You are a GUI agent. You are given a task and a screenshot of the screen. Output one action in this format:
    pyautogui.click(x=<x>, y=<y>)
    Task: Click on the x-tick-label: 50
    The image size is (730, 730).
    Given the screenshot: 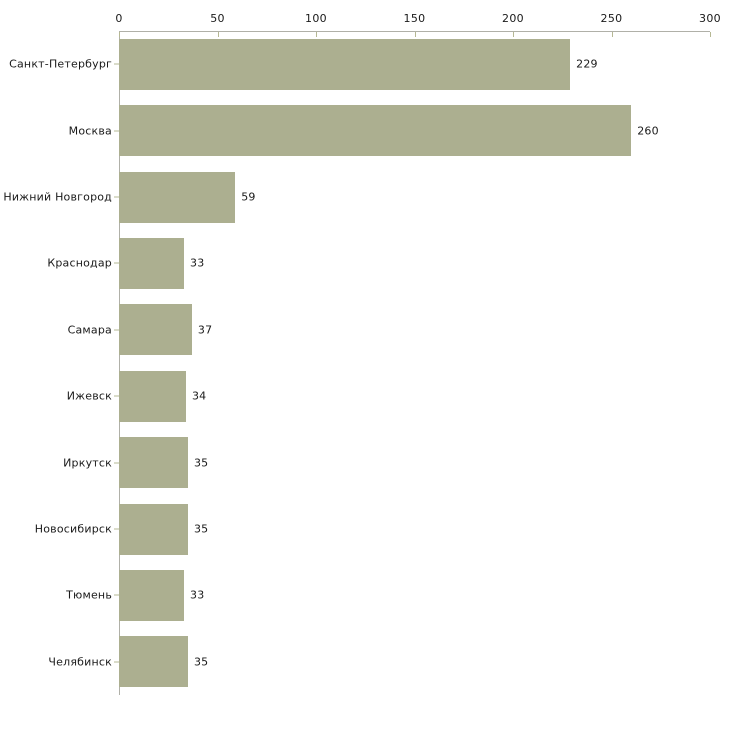 What is the action you would take?
    pyautogui.click(x=217, y=18)
    